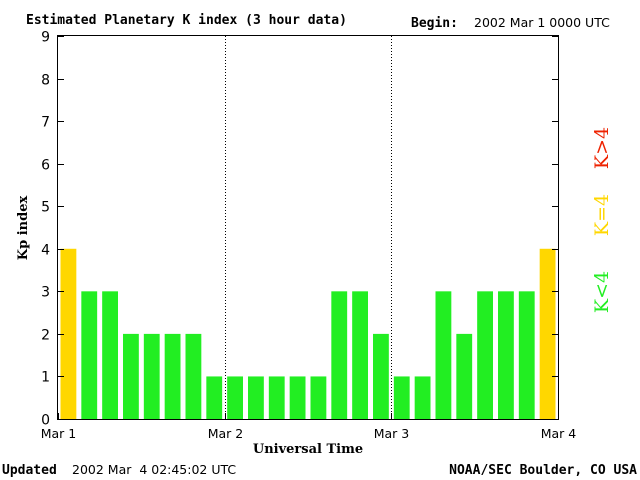 This screenshot has width=640, height=480. Describe the element at coordinates (45, 378) in the screenshot. I see `y-tick-label: 1` at that location.